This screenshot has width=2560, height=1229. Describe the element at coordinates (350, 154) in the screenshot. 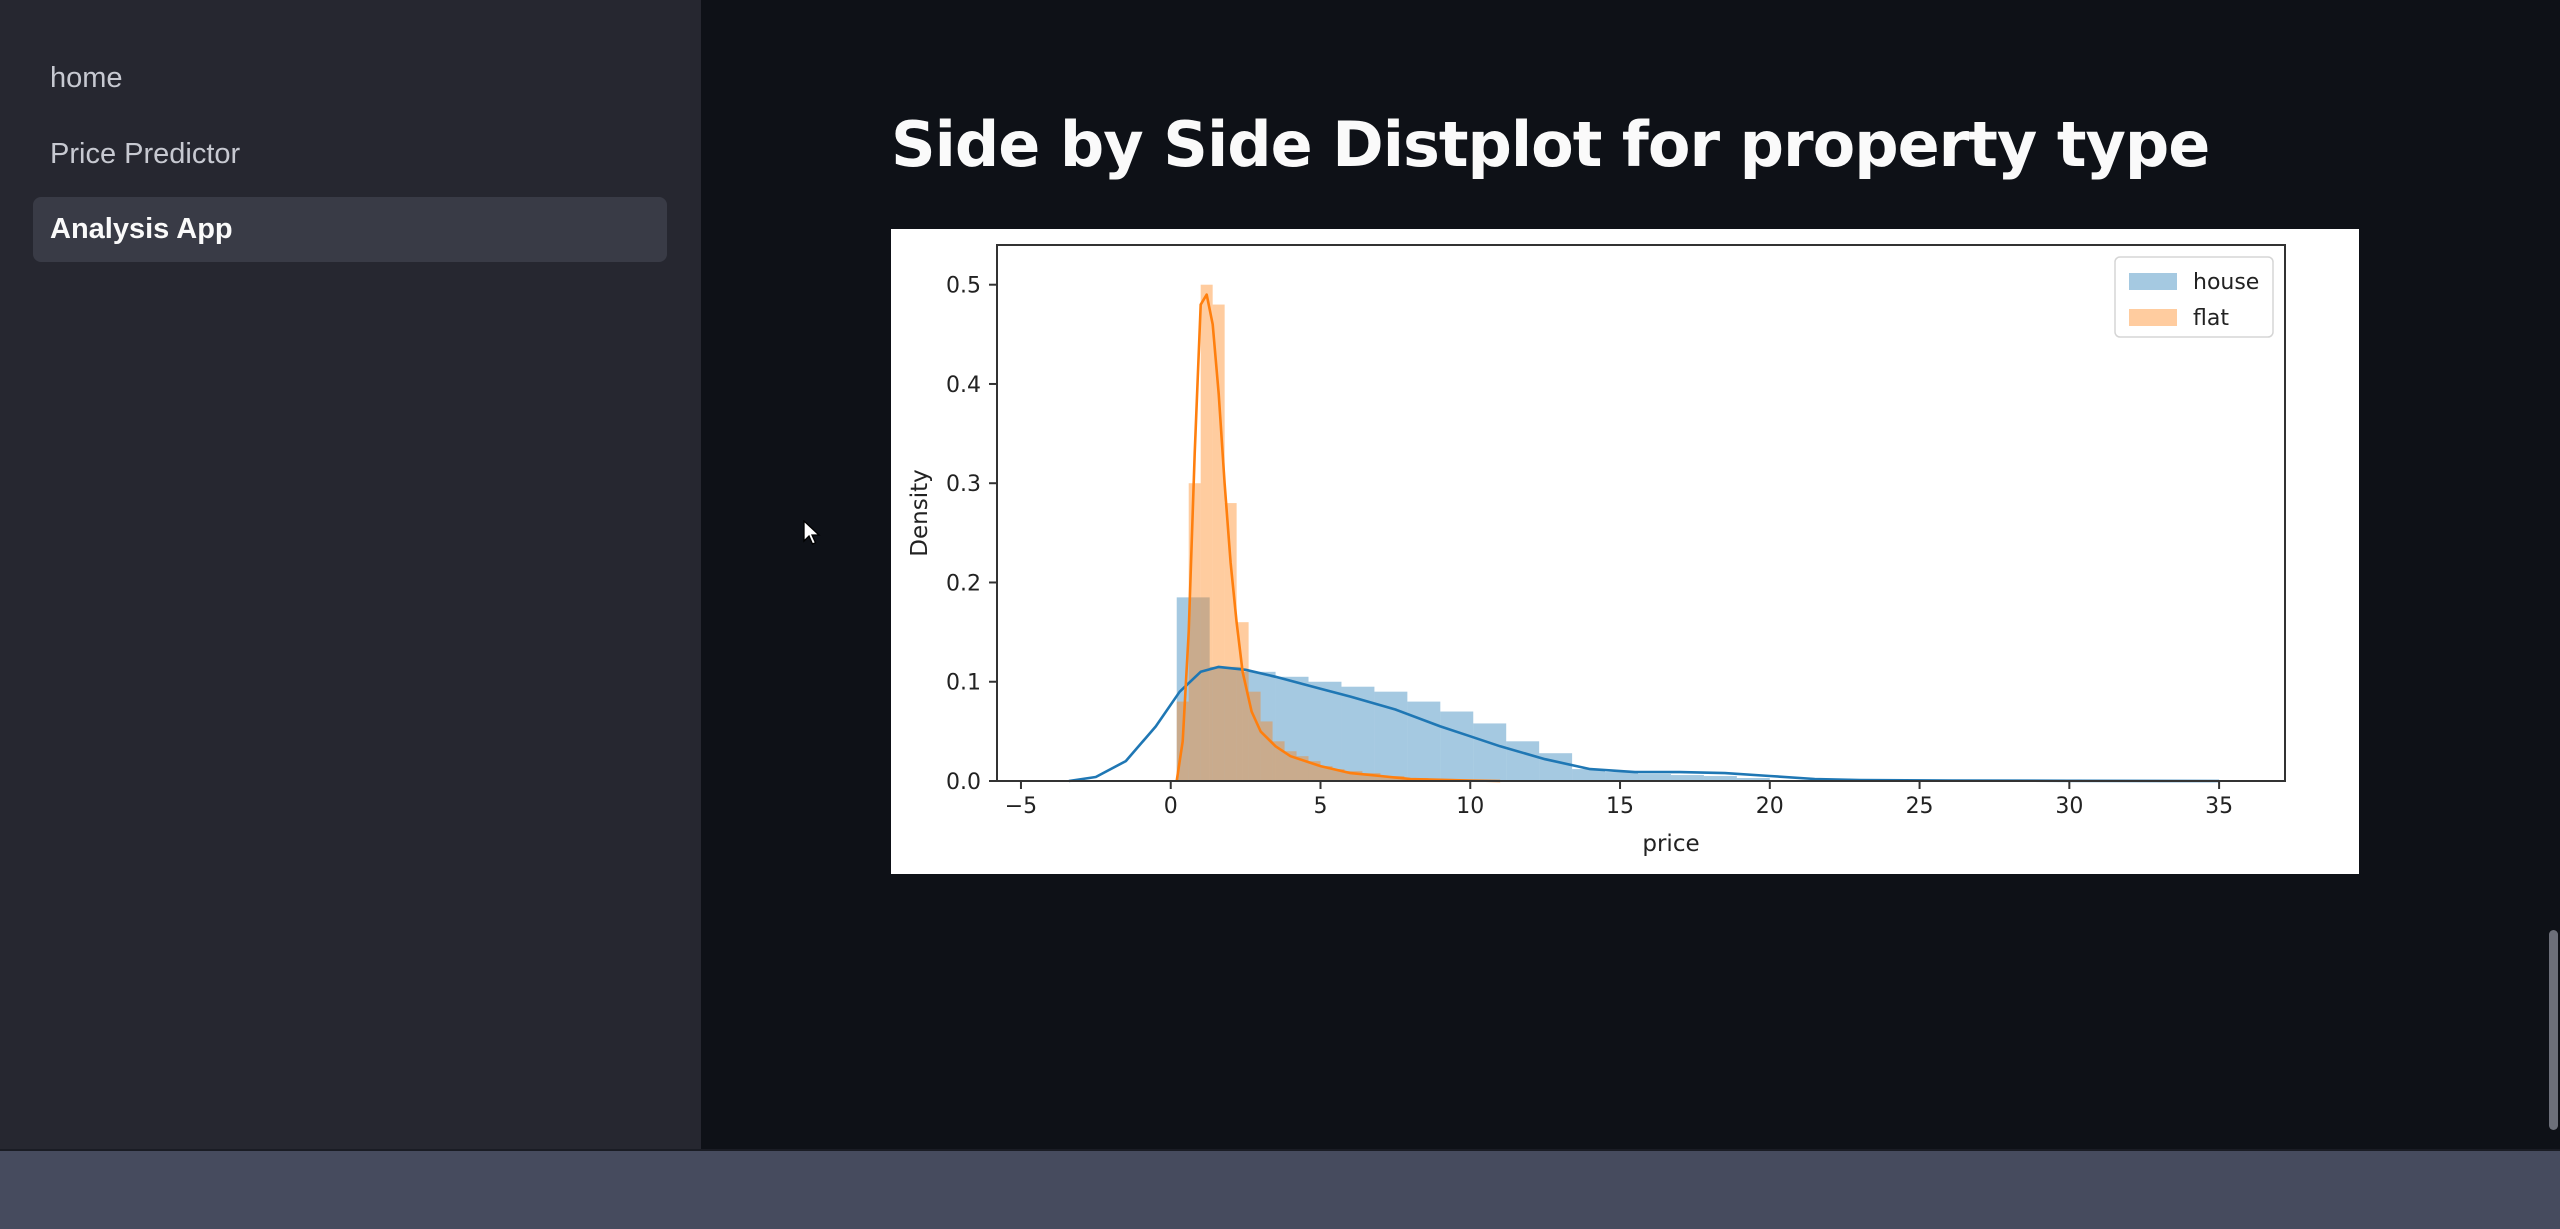

I see `sidebar-item-price-predictor: Price Predictor` at that location.